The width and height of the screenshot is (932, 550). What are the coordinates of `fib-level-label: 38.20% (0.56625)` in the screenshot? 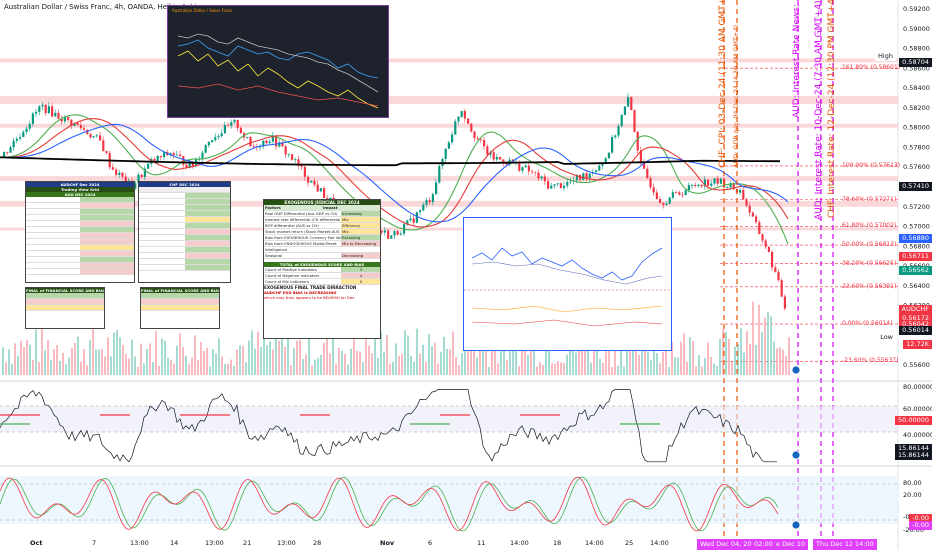 It's located at (869, 263).